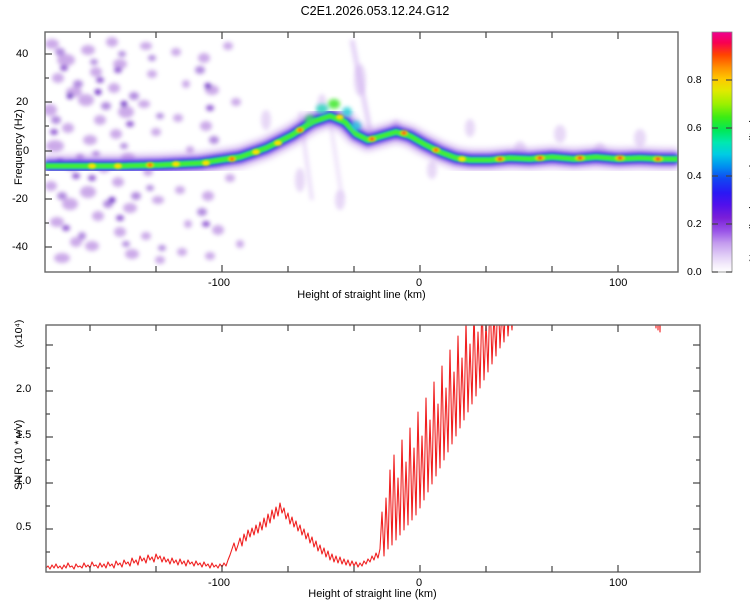 This screenshot has height=600, width=750. I want to click on spec-ytick-40: 40, so click(22, 54).